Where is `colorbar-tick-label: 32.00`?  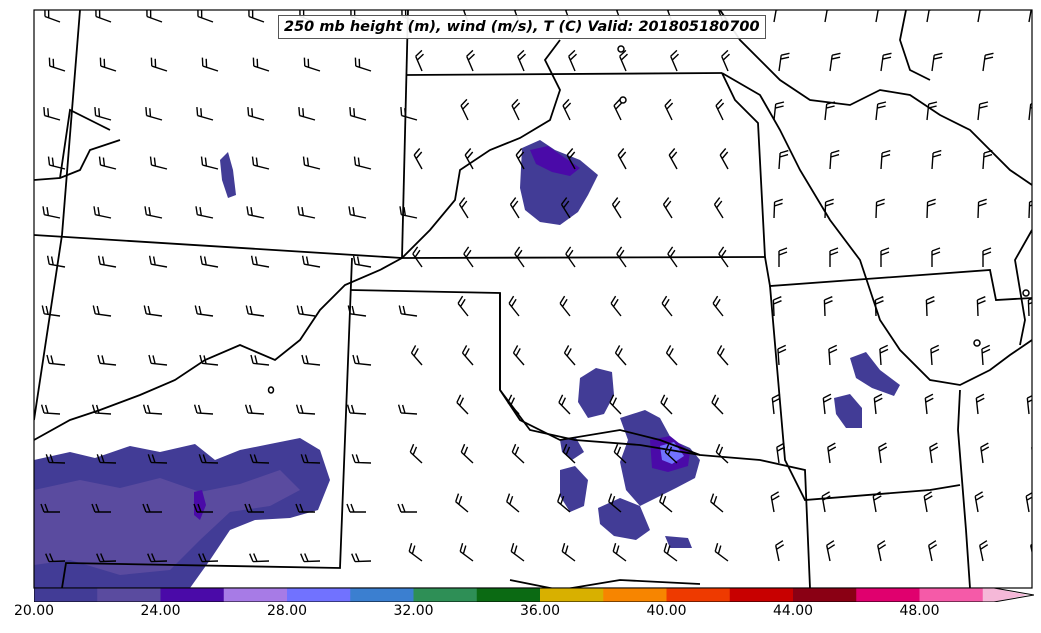
colorbar-tick-label: 32.00 is located at coordinates (413, 611).